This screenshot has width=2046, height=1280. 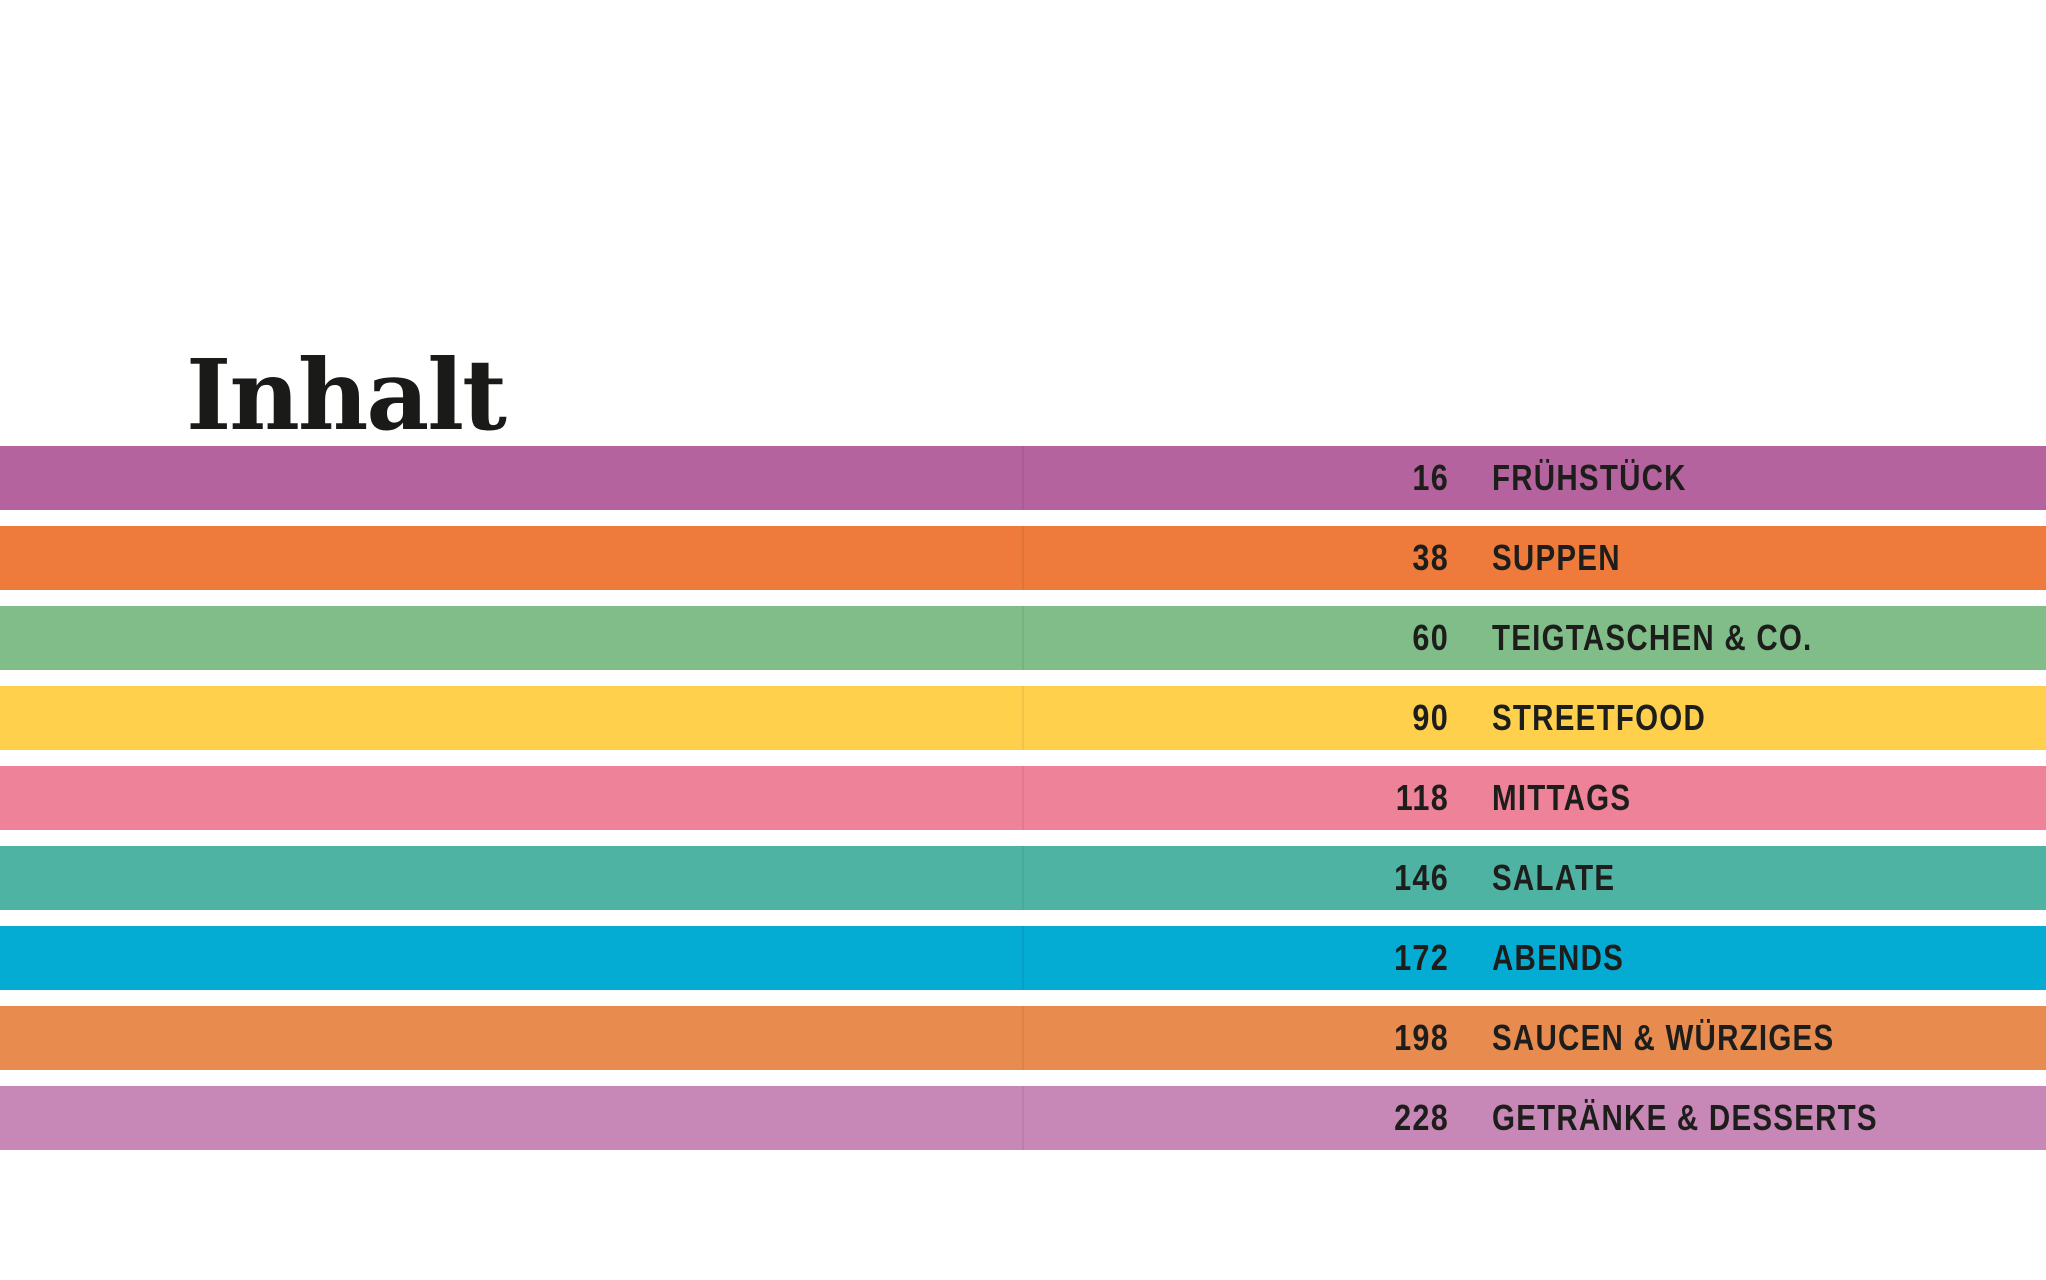 I want to click on toc-chapter-label: STREETFOOD, so click(x=1599, y=717).